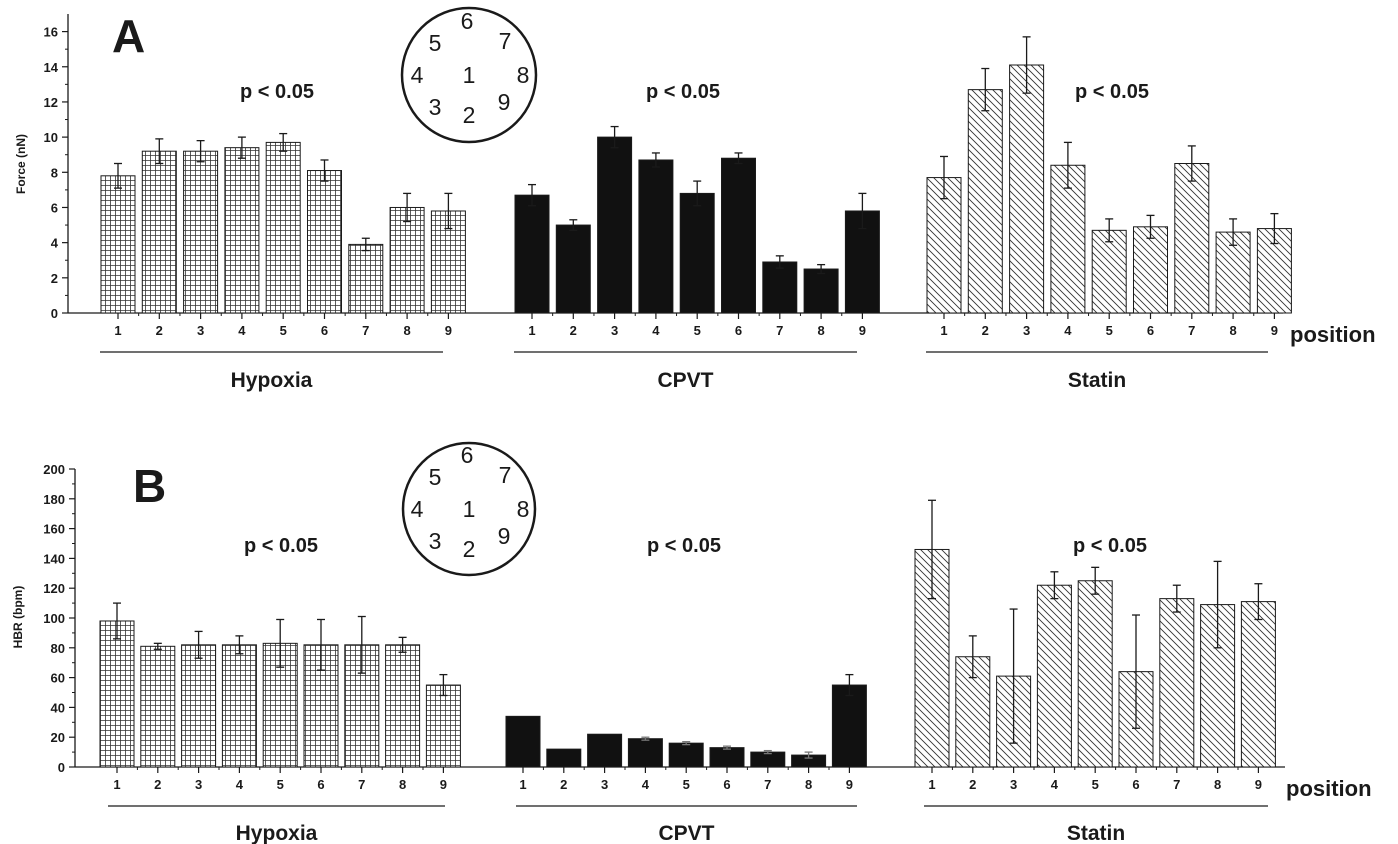 The width and height of the screenshot is (1398, 844). What do you see at coordinates (54, 558) in the screenshot?
I see `y-tick-label: 140` at bounding box center [54, 558].